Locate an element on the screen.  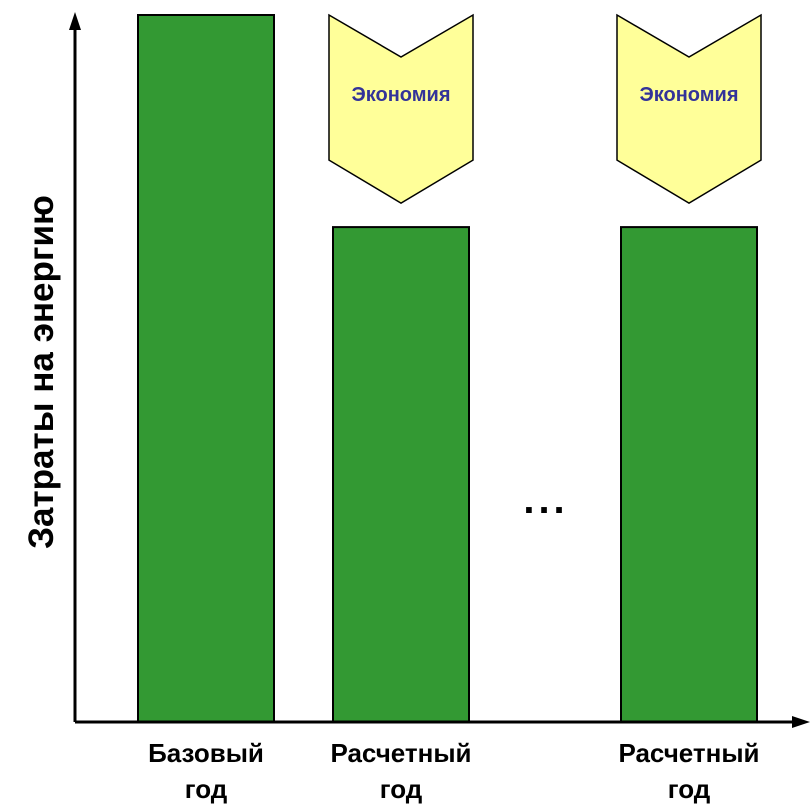
y-axis-label: Затраты на энергию is located at coordinates (41, 372).